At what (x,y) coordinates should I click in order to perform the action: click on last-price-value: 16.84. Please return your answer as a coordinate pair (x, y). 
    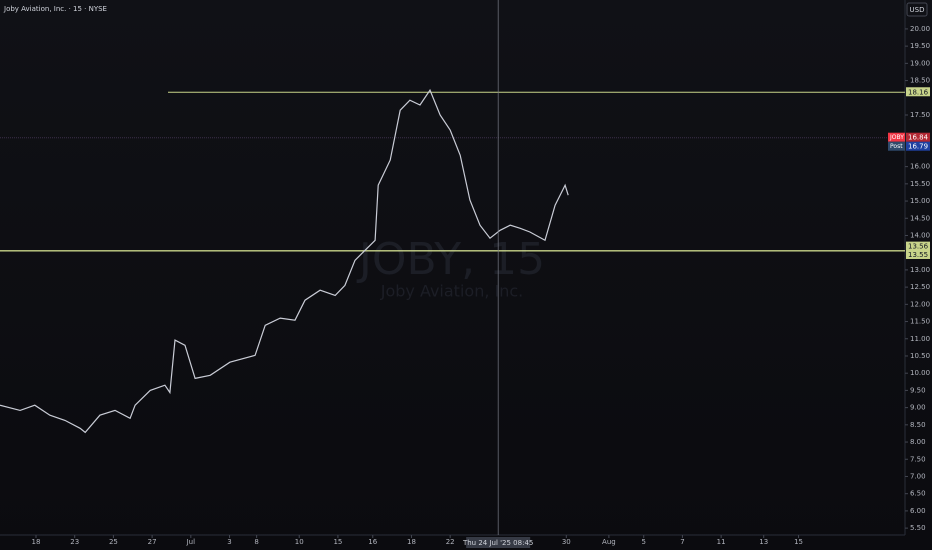
    Looking at the image, I should click on (918, 138).